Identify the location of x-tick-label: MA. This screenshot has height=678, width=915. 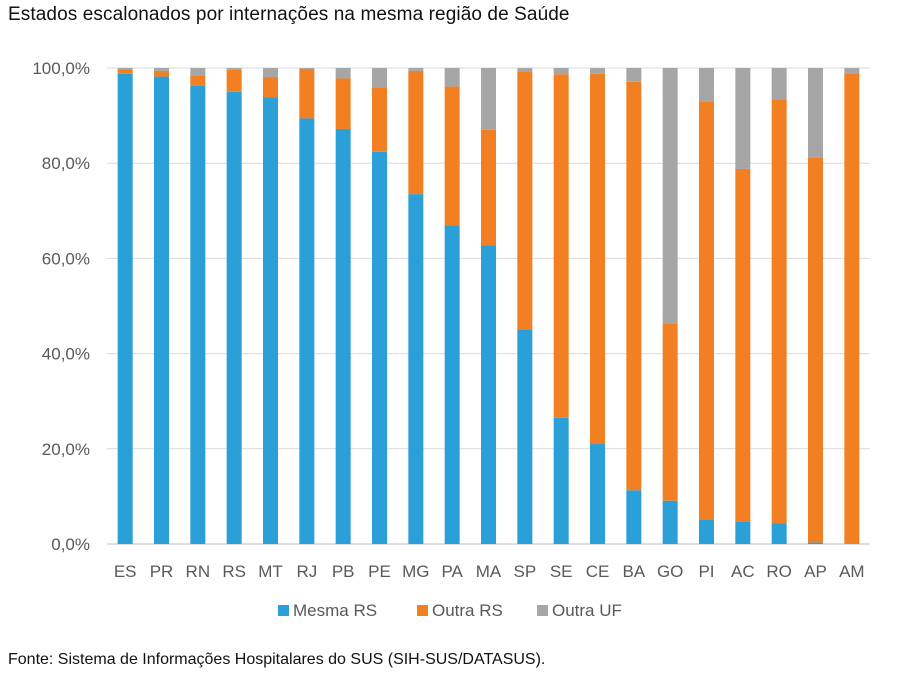
(489, 571).